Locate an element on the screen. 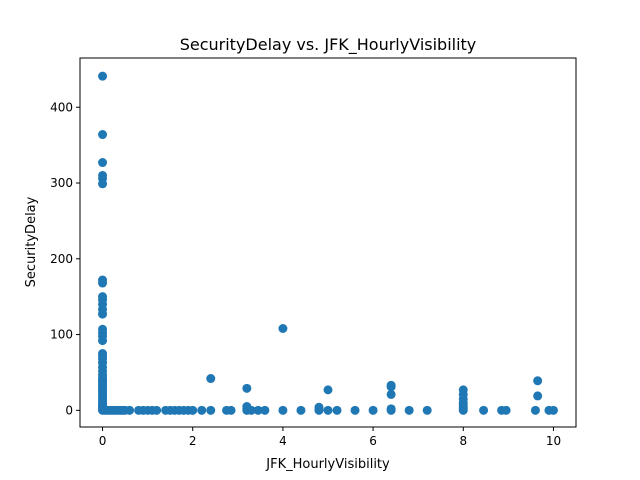  y-axis: 0 100 200 300 400 is located at coordinates (65, 258).